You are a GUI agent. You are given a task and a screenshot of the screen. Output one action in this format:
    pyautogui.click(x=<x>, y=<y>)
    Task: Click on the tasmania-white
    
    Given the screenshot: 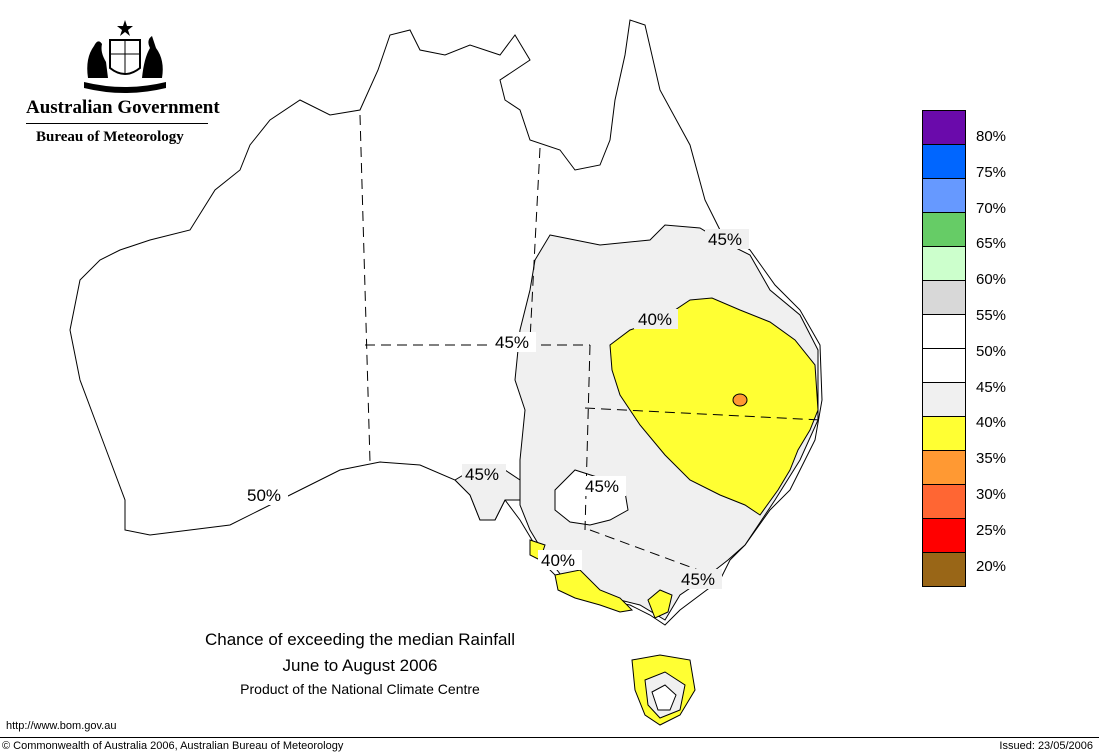 What is the action you would take?
    pyautogui.click(x=664, y=697)
    